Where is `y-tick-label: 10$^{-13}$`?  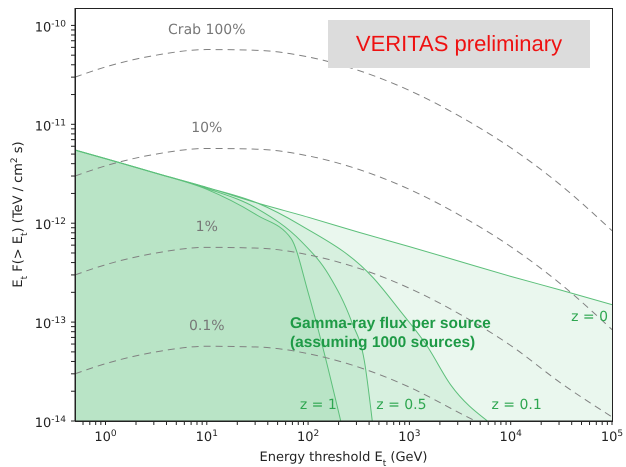
y-tick-label: 10$^{-13}$ is located at coordinates (50, 324).